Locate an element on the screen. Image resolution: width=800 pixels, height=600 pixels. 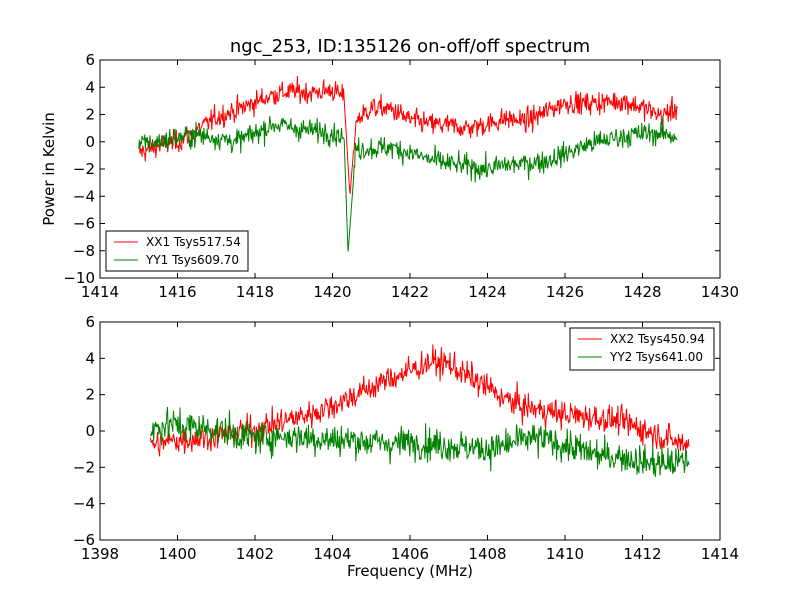
x-tick-label: 1426 is located at coordinates (565, 292).